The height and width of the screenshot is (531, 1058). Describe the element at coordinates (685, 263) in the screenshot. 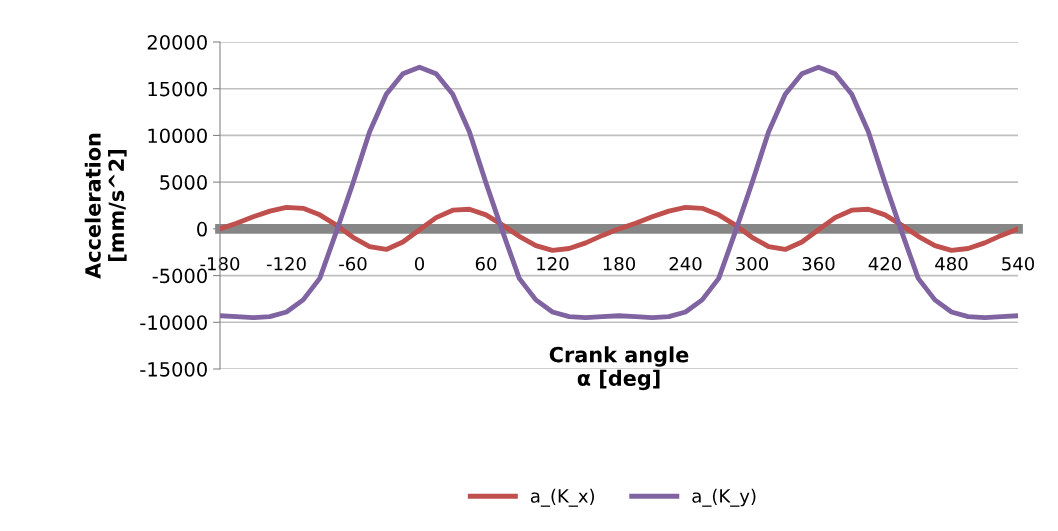

I see `x-tick-label: 240` at that location.